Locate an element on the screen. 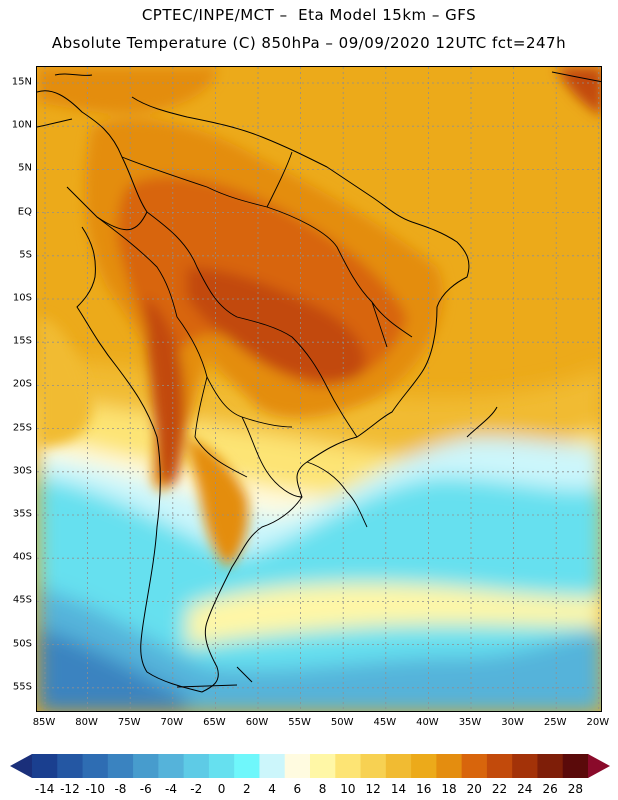 The height and width of the screenshot is (800, 618). colorbar-label: -14 is located at coordinates (44, 789).